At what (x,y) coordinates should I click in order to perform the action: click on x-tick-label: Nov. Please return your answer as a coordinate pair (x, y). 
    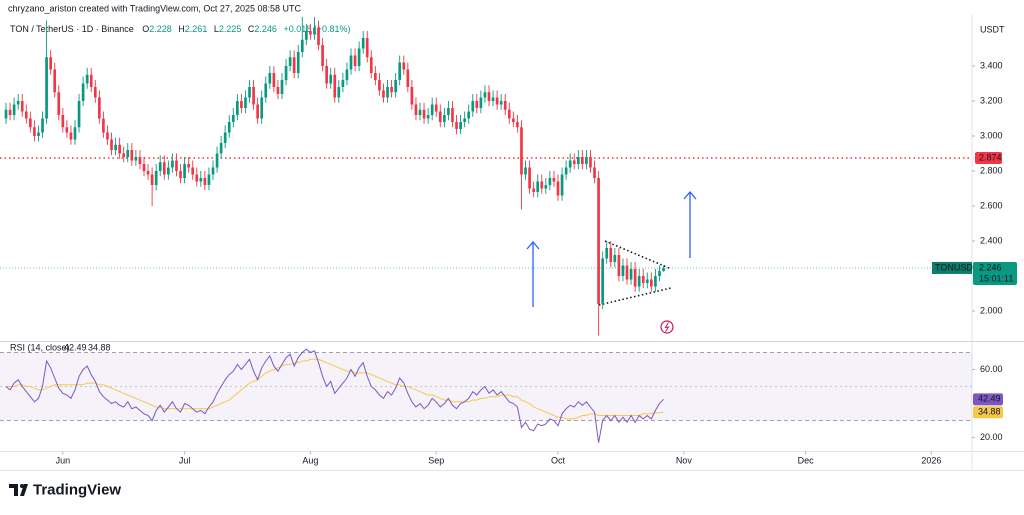
    Looking at the image, I should click on (684, 460).